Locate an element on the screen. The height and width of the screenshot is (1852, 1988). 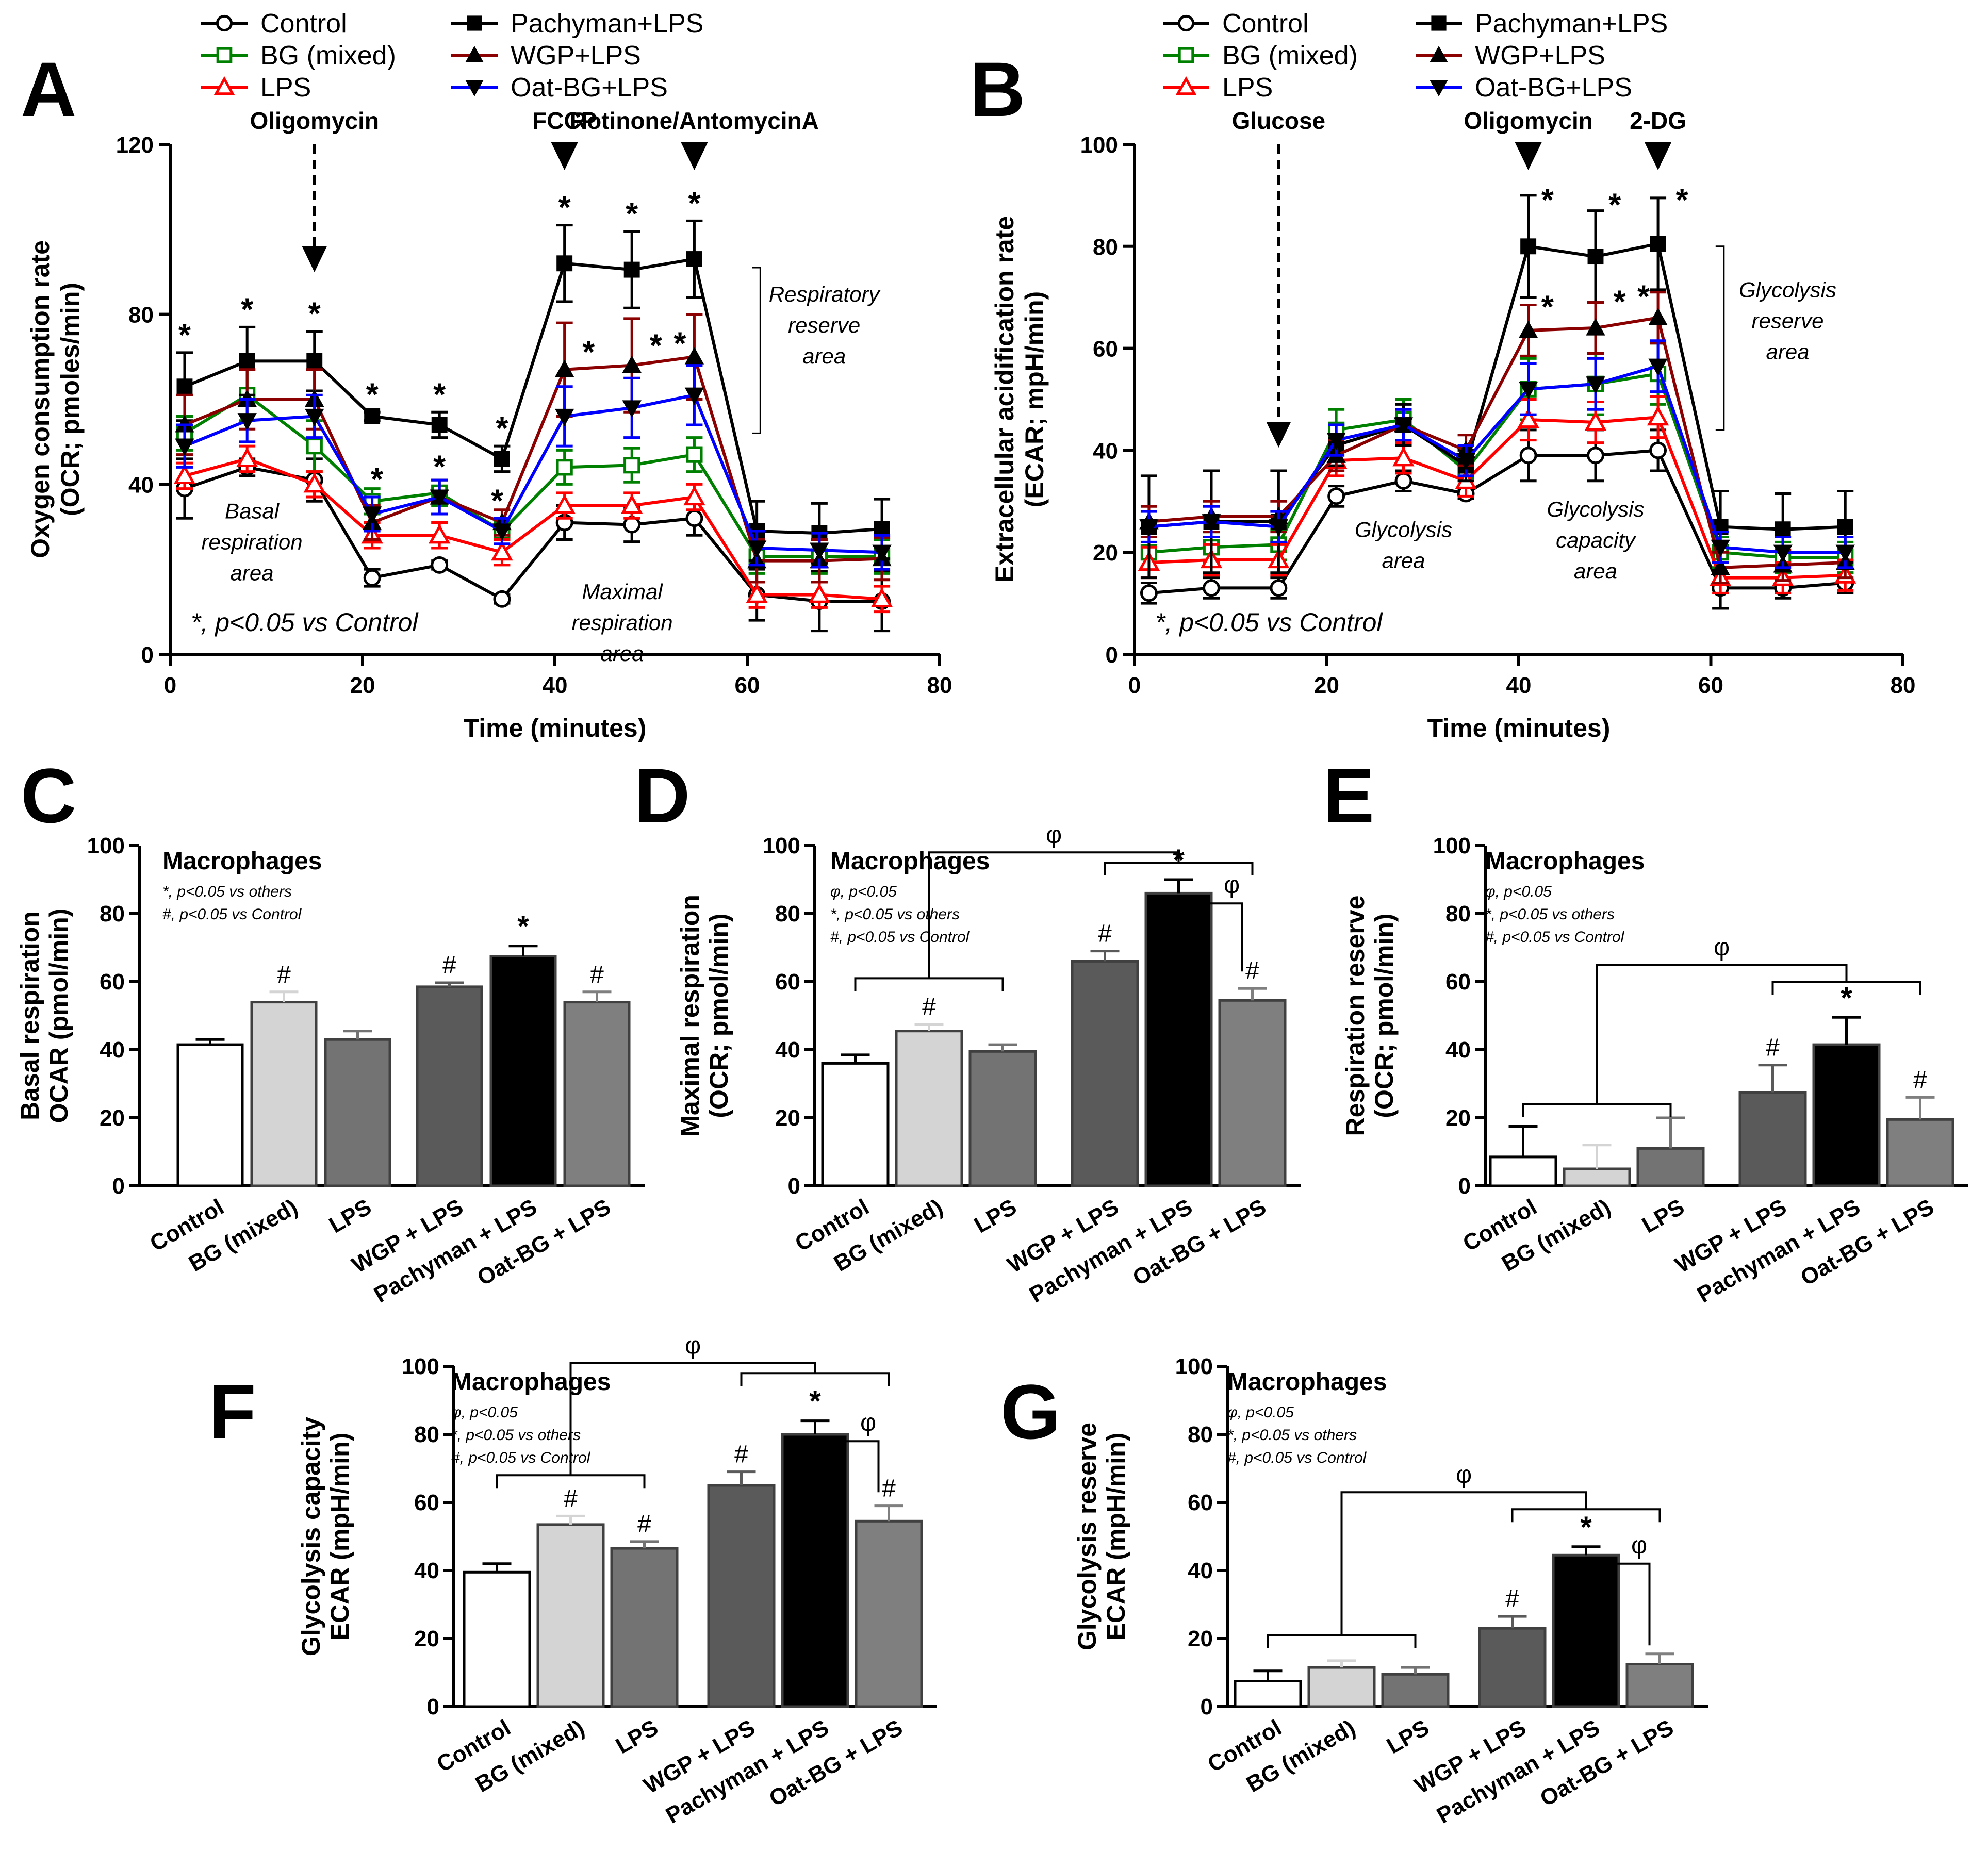
series-line-wgp-lps is located at coordinates (1497, 442).